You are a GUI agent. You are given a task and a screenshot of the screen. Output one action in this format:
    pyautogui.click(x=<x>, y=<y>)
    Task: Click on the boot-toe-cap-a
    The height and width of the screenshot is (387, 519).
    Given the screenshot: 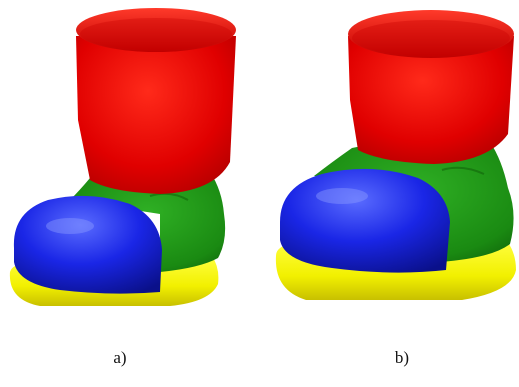 What is the action you would take?
    pyautogui.click(x=88, y=245)
    